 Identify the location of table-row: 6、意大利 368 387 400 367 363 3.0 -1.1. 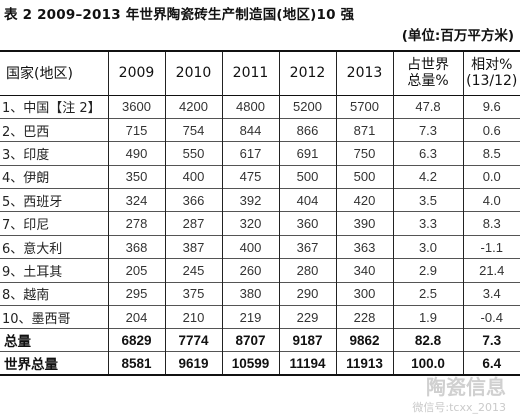
(260, 247).